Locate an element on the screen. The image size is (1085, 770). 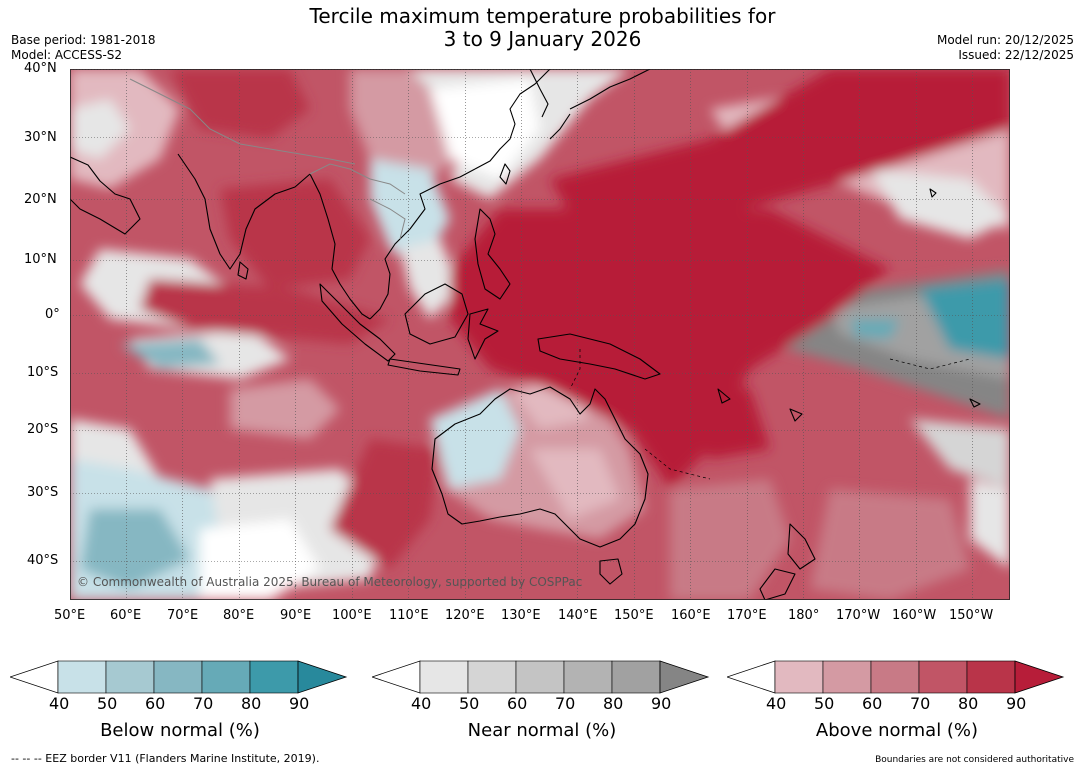
colorbar-label-below: Below normal (%) is located at coordinates (180, 730).